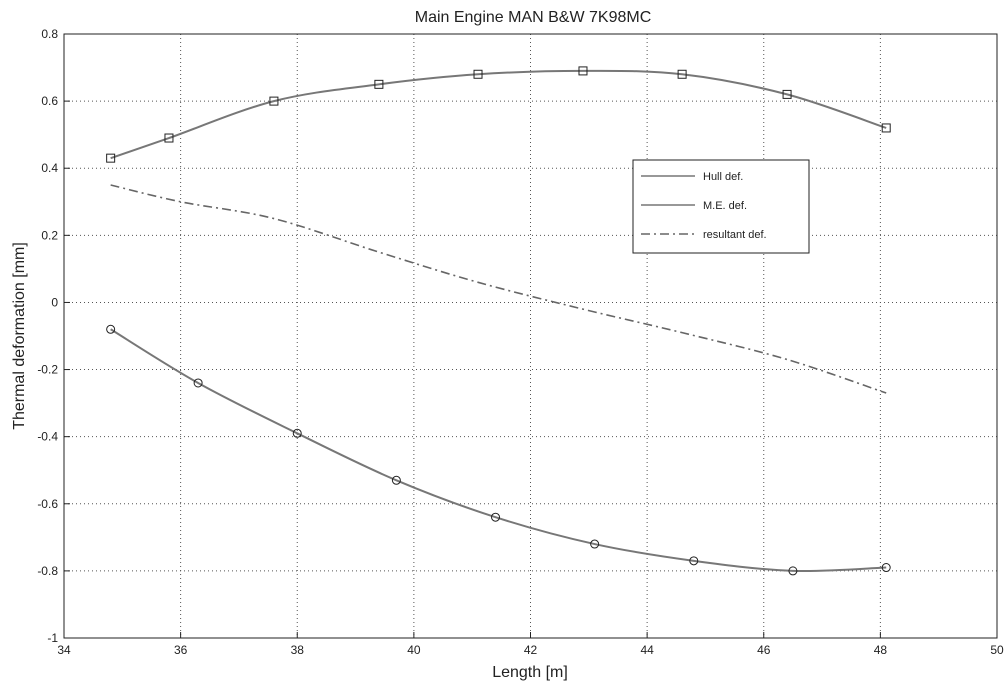 The height and width of the screenshot is (684, 1006). What do you see at coordinates (49, 235) in the screenshot?
I see `y-tick-label: 0.2` at bounding box center [49, 235].